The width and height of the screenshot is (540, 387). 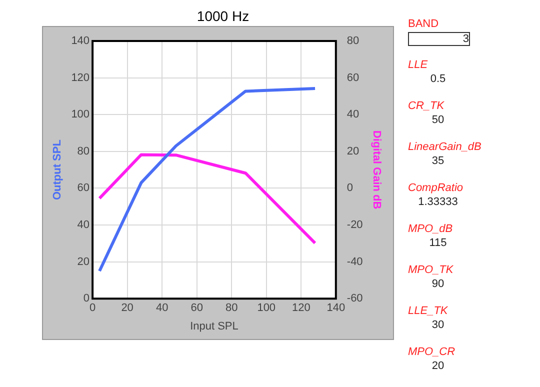 What do you see at coordinates (438, 161) in the screenshot?
I see `text: 35` at bounding box center [438, 161].